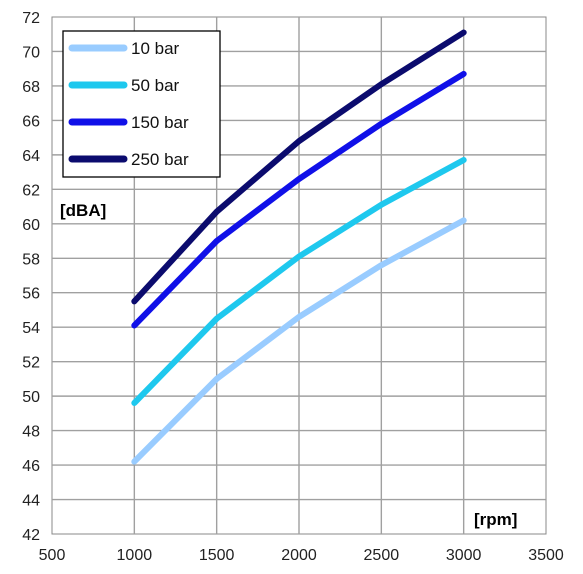 The width and height of the screenshot is (583, 574). What do you see at coordinates (155, 48) in the screenshot?
I see `legend-label: 10 bar` at bounding box center [155, 48].